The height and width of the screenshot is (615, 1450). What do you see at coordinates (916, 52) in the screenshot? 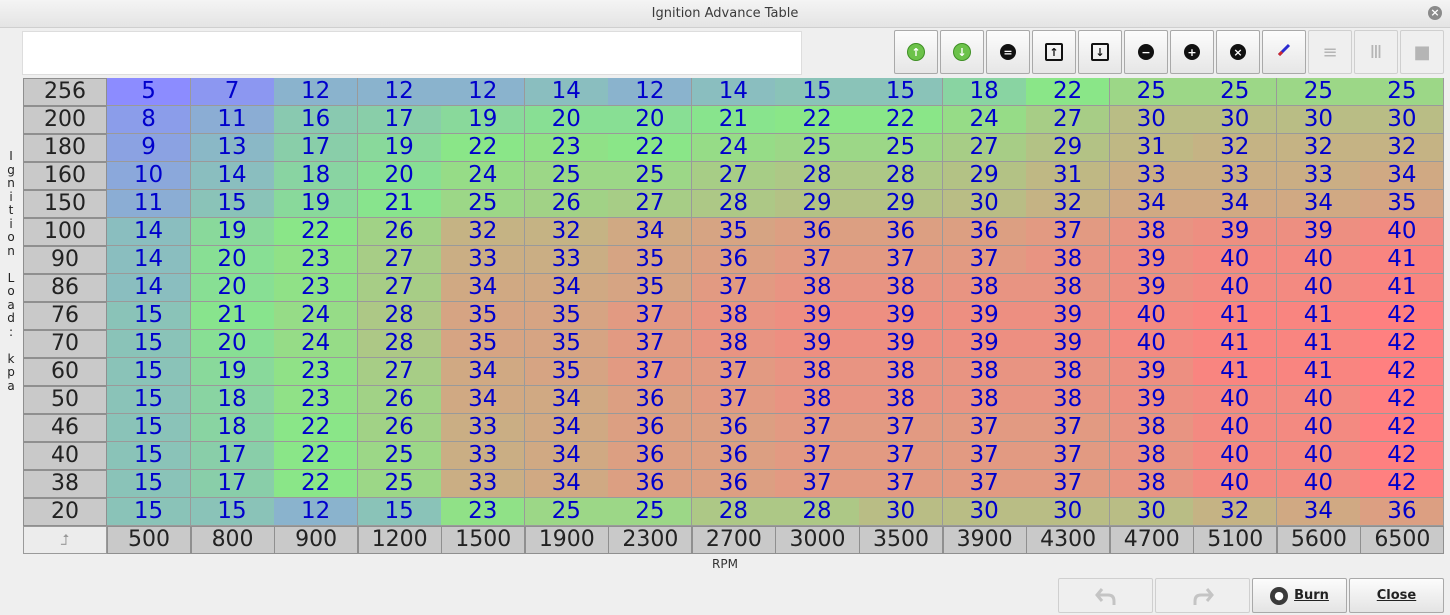
I see `increase-green-button: ↑` at bounding box center [916, 52].